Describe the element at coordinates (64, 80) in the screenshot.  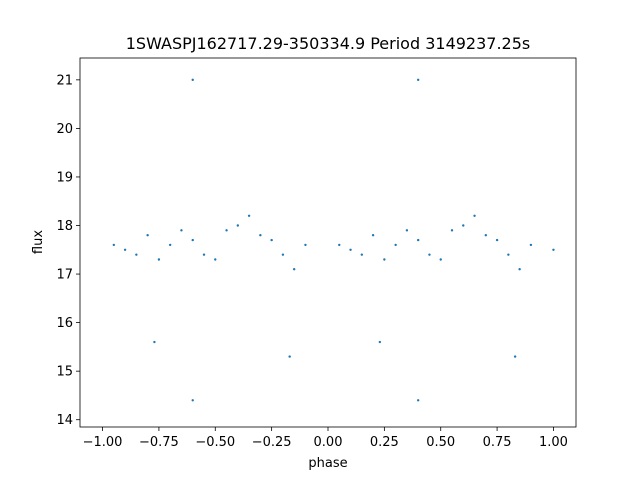
I see `y-tick-label: 21` at that location.